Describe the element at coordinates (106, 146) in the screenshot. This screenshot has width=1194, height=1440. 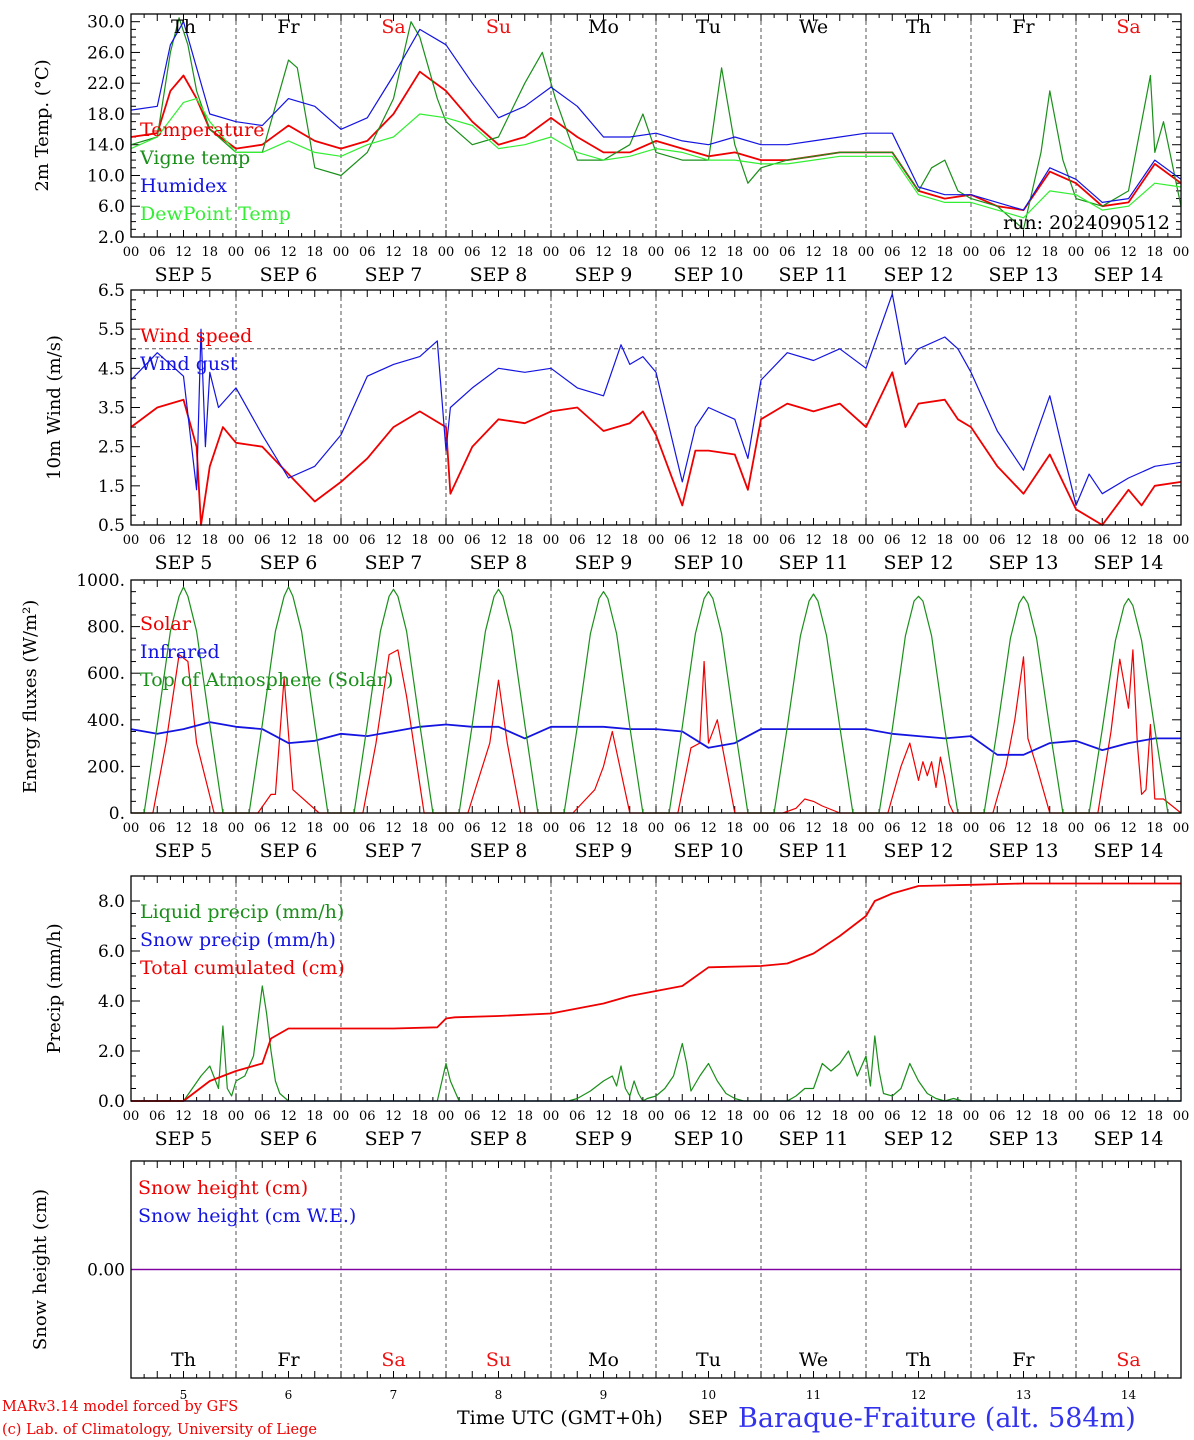
I see `y-tick-label: 14.0` at that location.